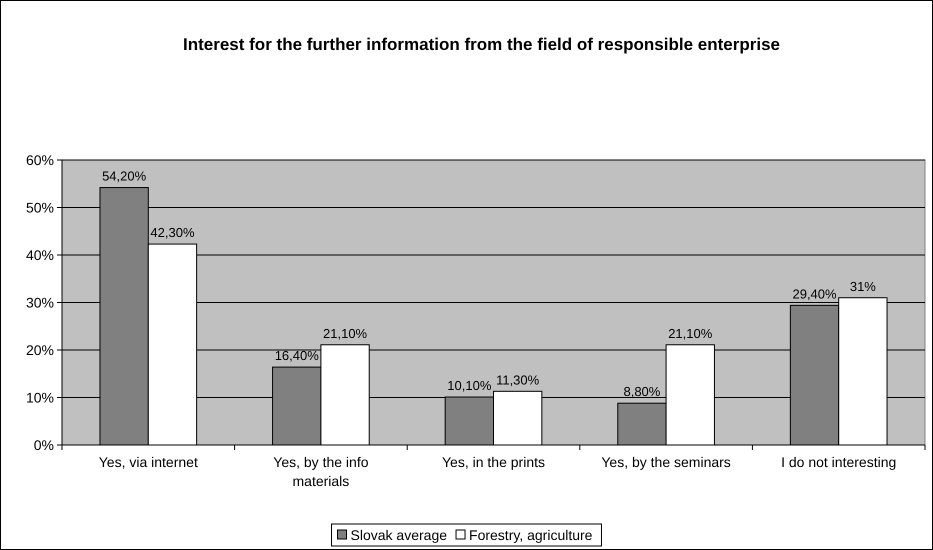 The width and height of the screenshot is (933, 550). What do you see at coordinates (666, 462) in the screenshot?
I see `x-tick-label: Yes, by the seminars` at bounding box center [666, 462].